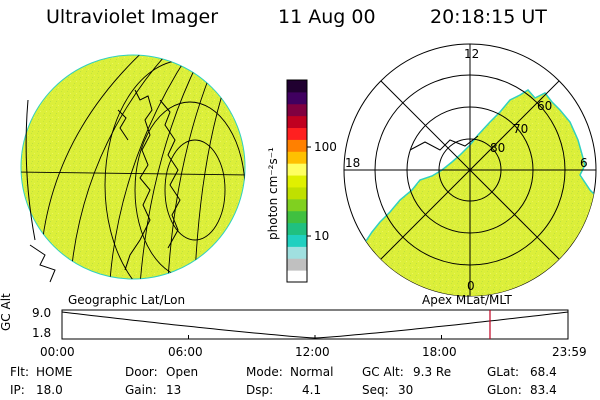 Image resolution: width=600 pixels, height=400 pixels. What do you see at coordinates (54, 372) in the screenshot?
I see `flt-value: HOME` at bounding box center [54, 372].